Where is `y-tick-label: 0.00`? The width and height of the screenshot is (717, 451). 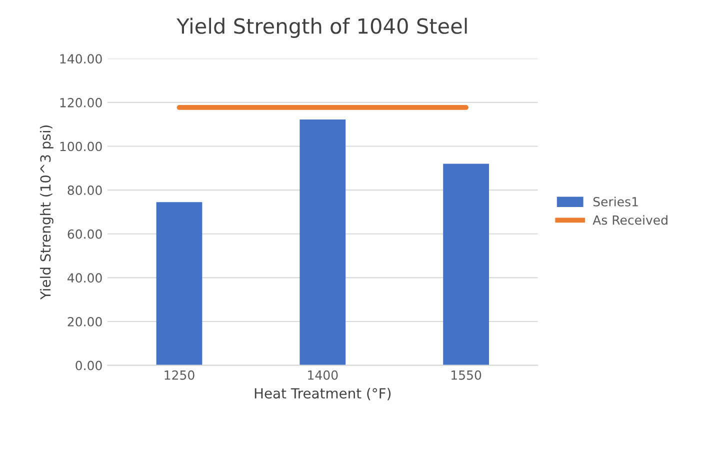
y-tick-label: 0.00 is located at coordinates (89, 365).